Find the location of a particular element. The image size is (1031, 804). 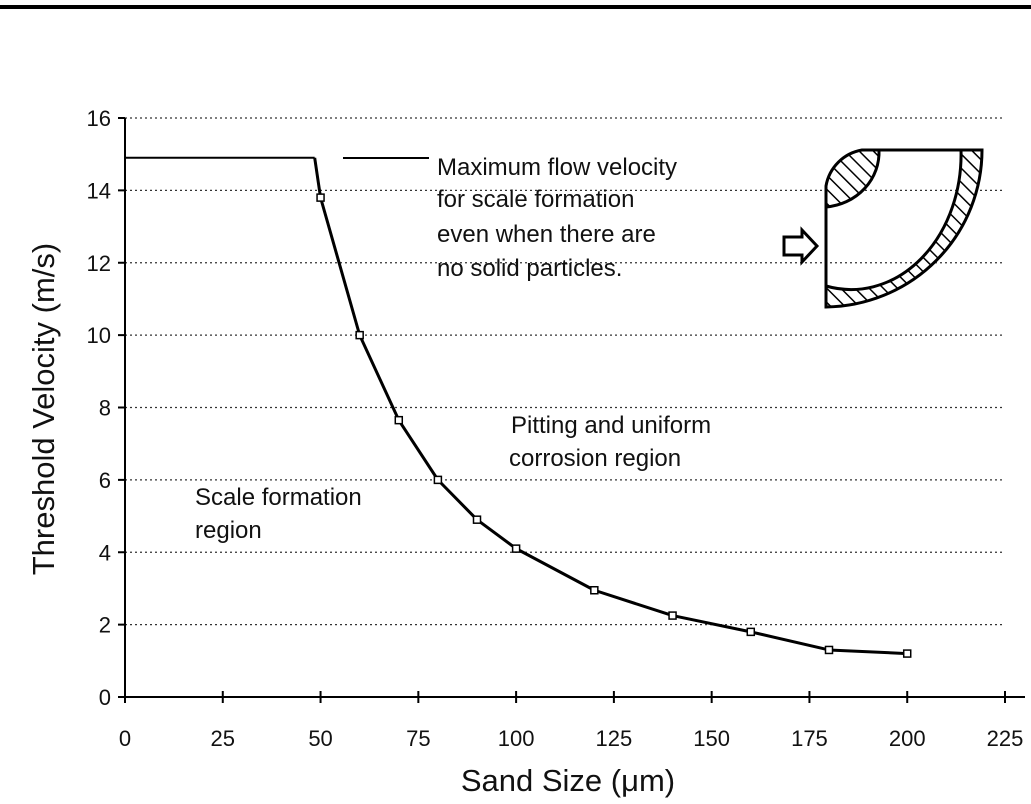

x-tick-label-125: 125 is located at coordinates (614, 738).